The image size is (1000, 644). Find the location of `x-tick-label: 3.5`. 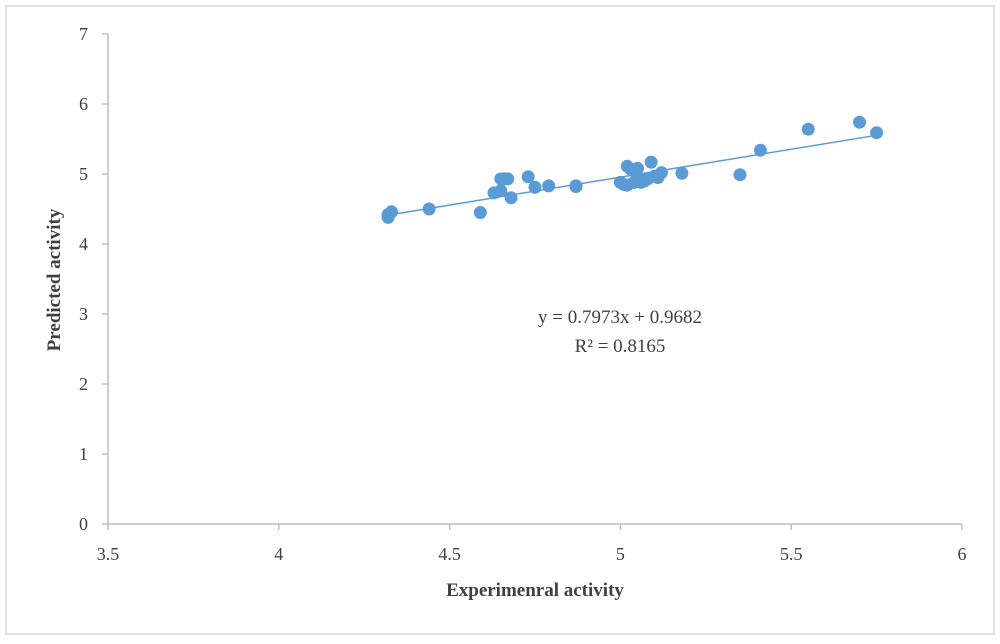

x-tick-label: 3.5 is located at coordinates (108, 554).